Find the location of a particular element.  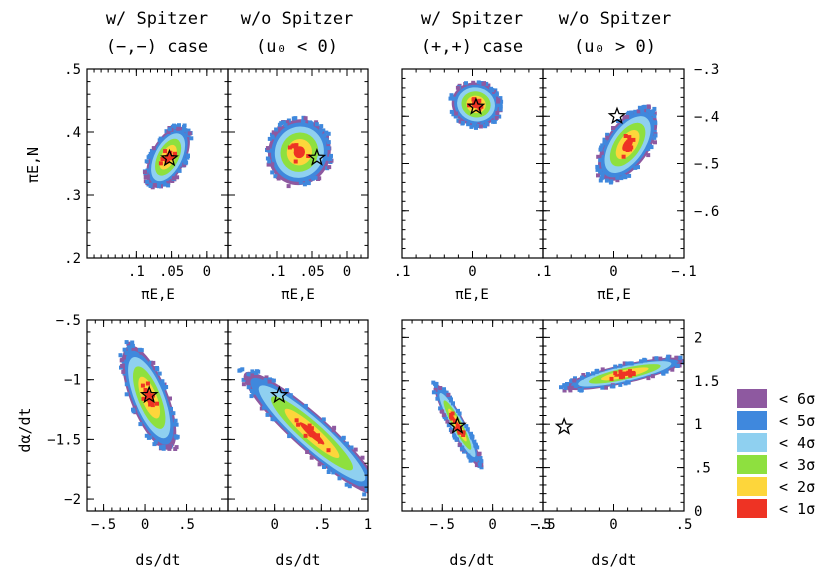

y-tick-label: −1 is located at coordinates (72, 381).